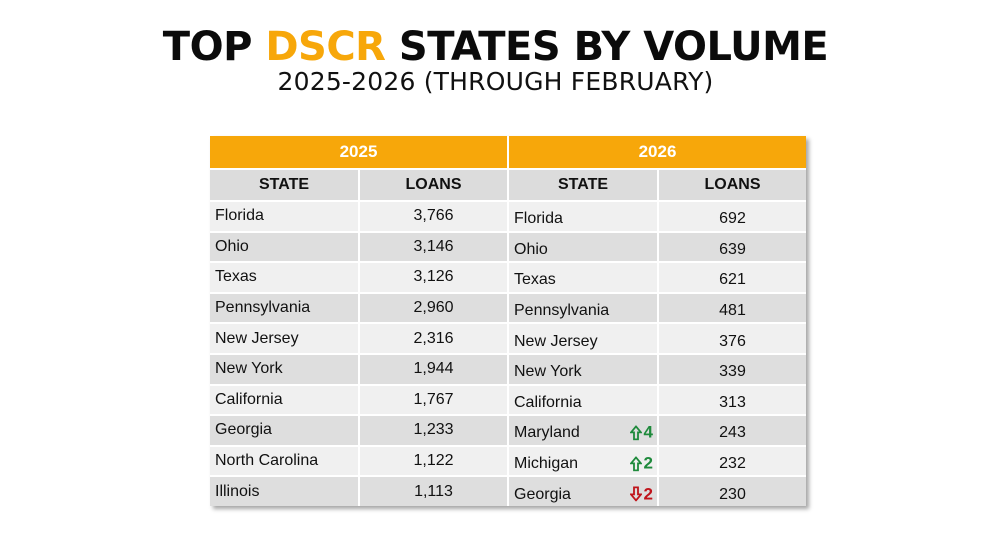 This screenshot has width=991, height=558. I want to click on state-cell: Georgia, so click(284, 430).